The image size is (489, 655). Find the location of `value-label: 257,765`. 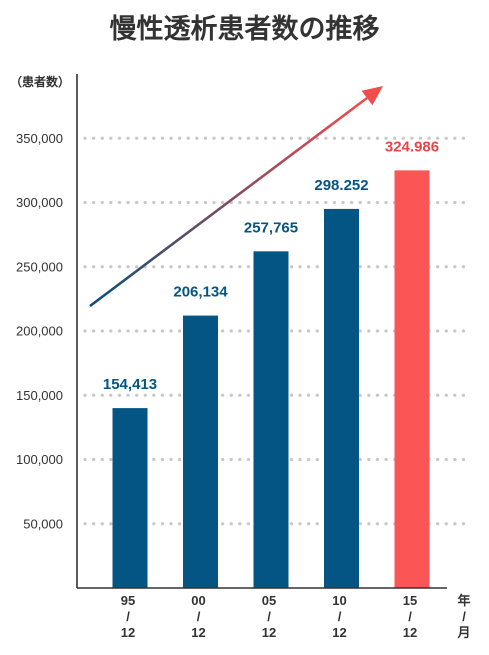

value-label: 257,765 is located at coordinates (271, 227).